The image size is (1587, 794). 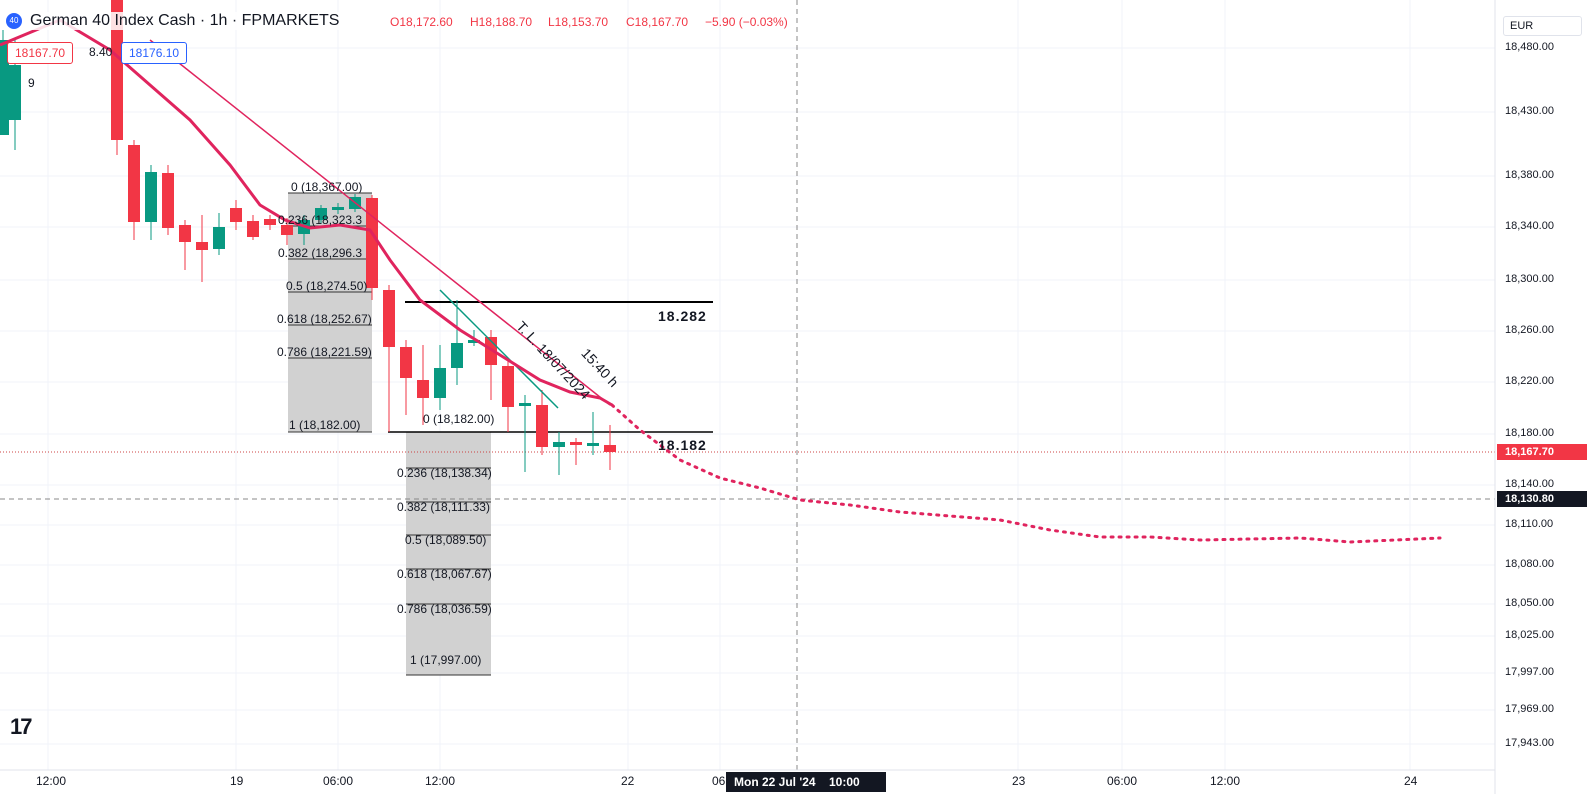 I want to click on fib-label: 1 (18,182.00), so click(x=325, y=425).